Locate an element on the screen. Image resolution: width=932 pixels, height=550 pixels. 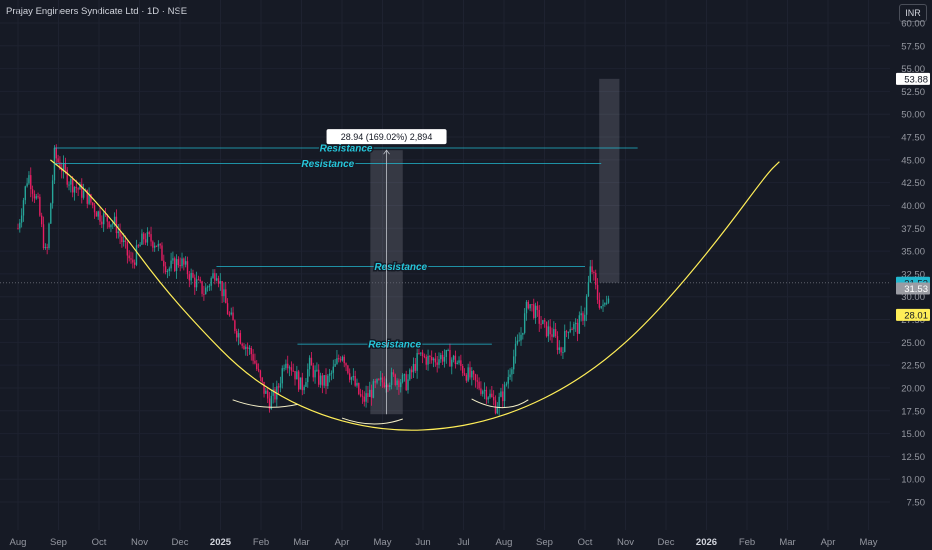
resistance-label: Resistance is located at coordinates (400, 267).